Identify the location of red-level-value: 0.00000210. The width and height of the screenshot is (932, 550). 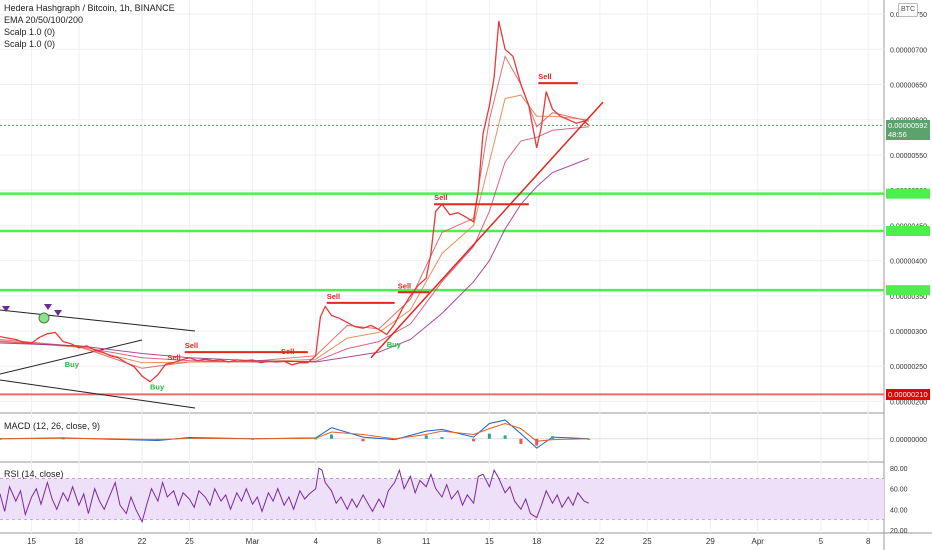
(908, 395).